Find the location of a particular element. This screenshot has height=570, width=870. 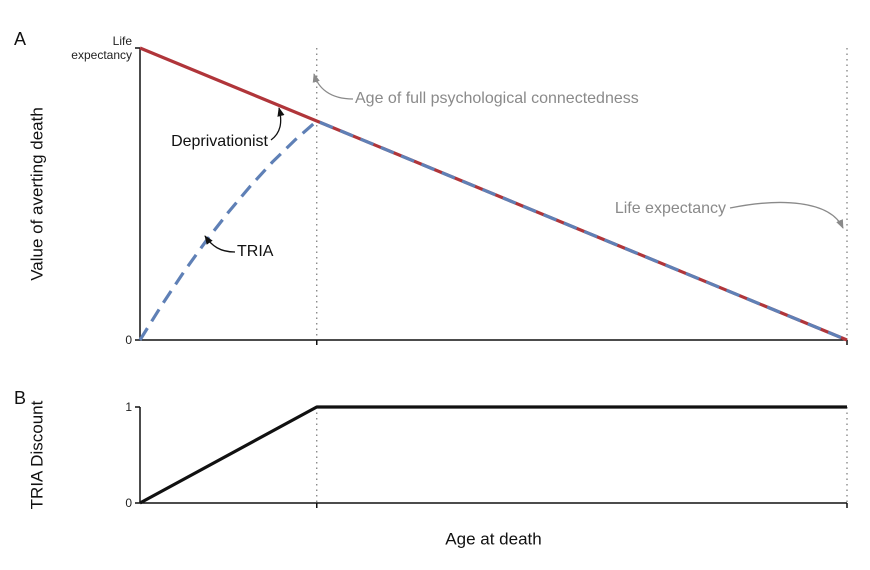

y-axis-label: Value of averting death is located at coordinates (36, 194).